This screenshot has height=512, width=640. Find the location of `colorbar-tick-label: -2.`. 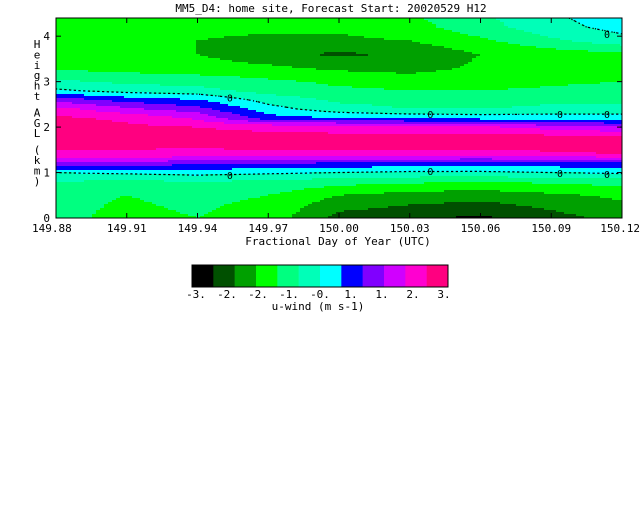

colorbar-tick-label: -2. is located at coordinates (227, 294).